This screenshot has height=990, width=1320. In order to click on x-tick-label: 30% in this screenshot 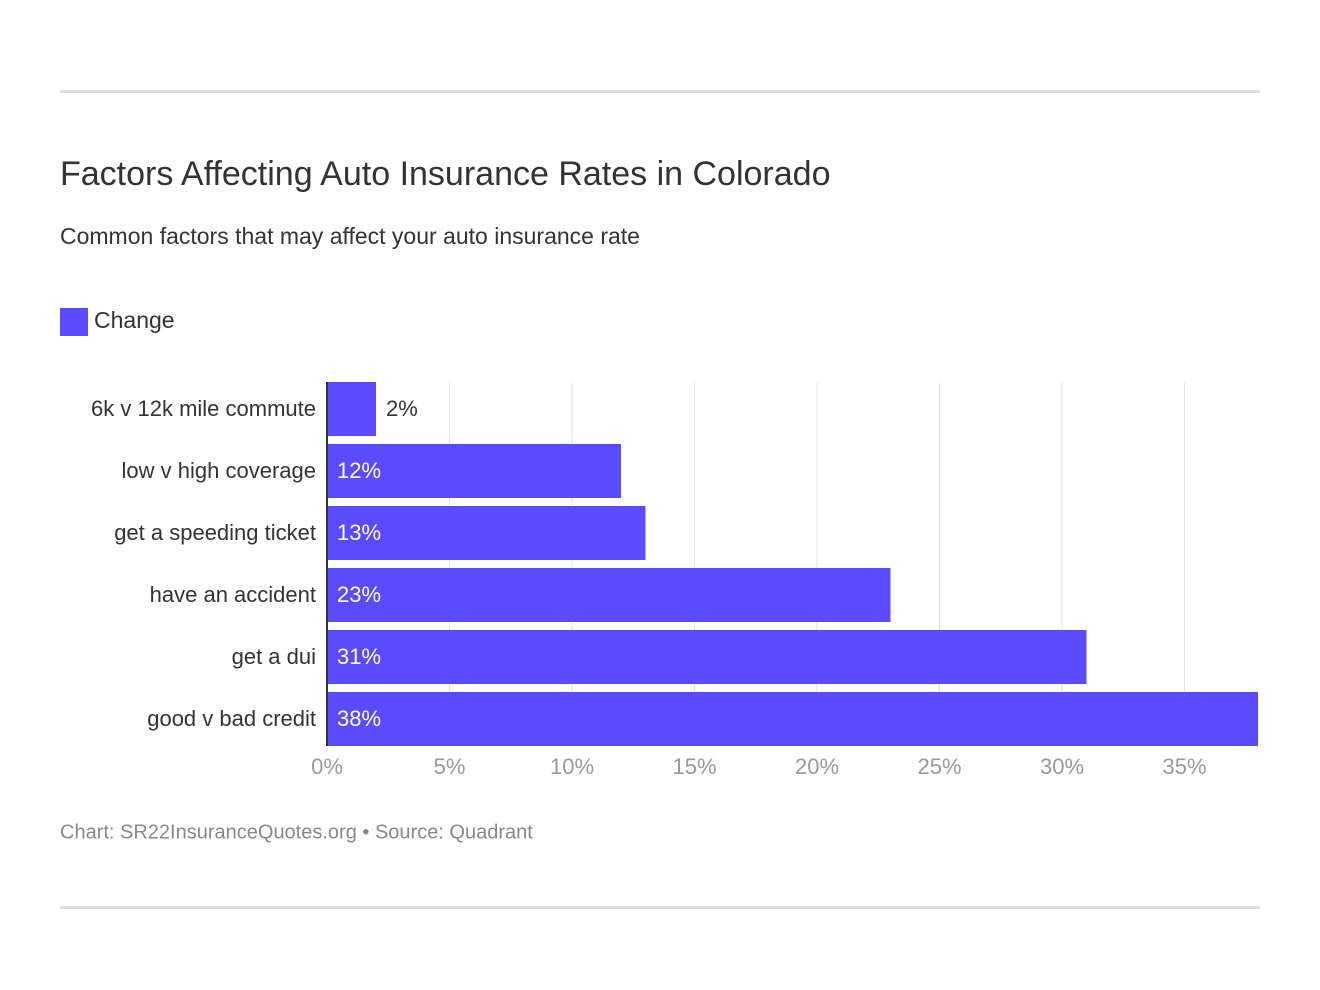, I will do `click(1062, 766)`.